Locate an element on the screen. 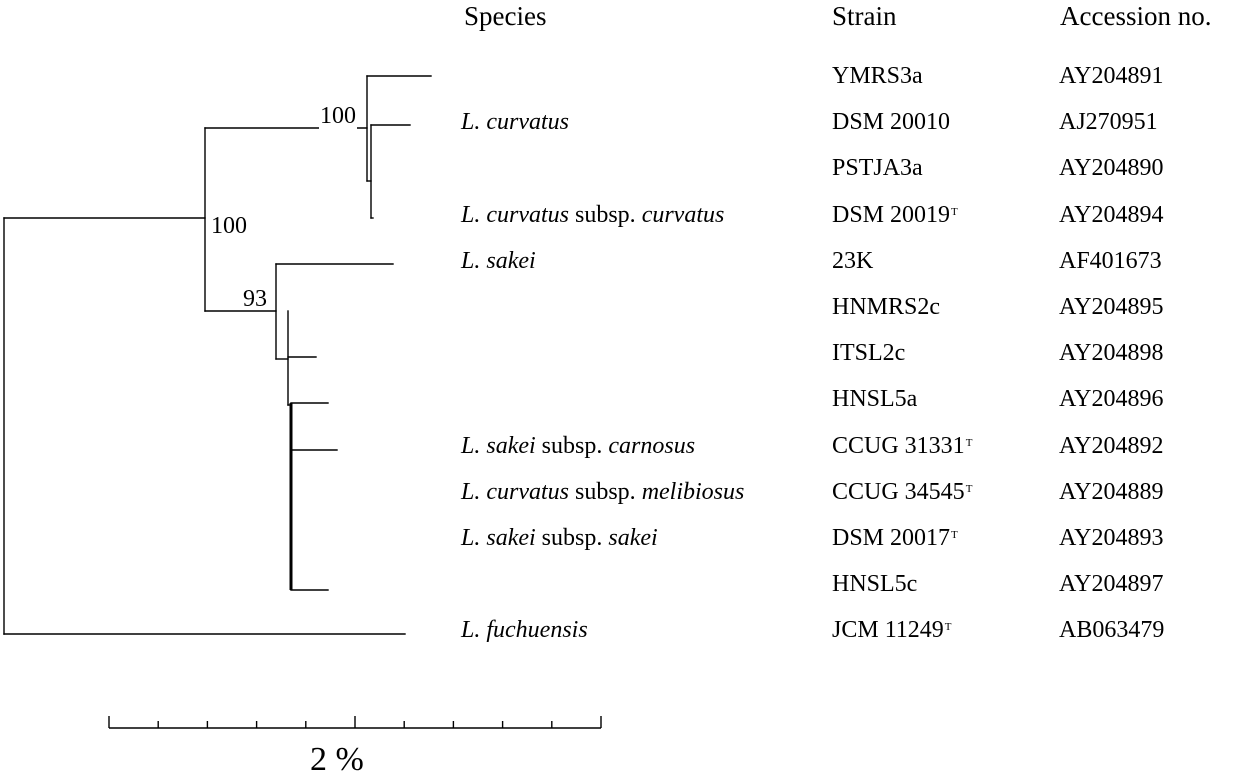 This screenshot has width=1242, height=780. strain-text: JCM 11249 is located at coordinates (888, 630).